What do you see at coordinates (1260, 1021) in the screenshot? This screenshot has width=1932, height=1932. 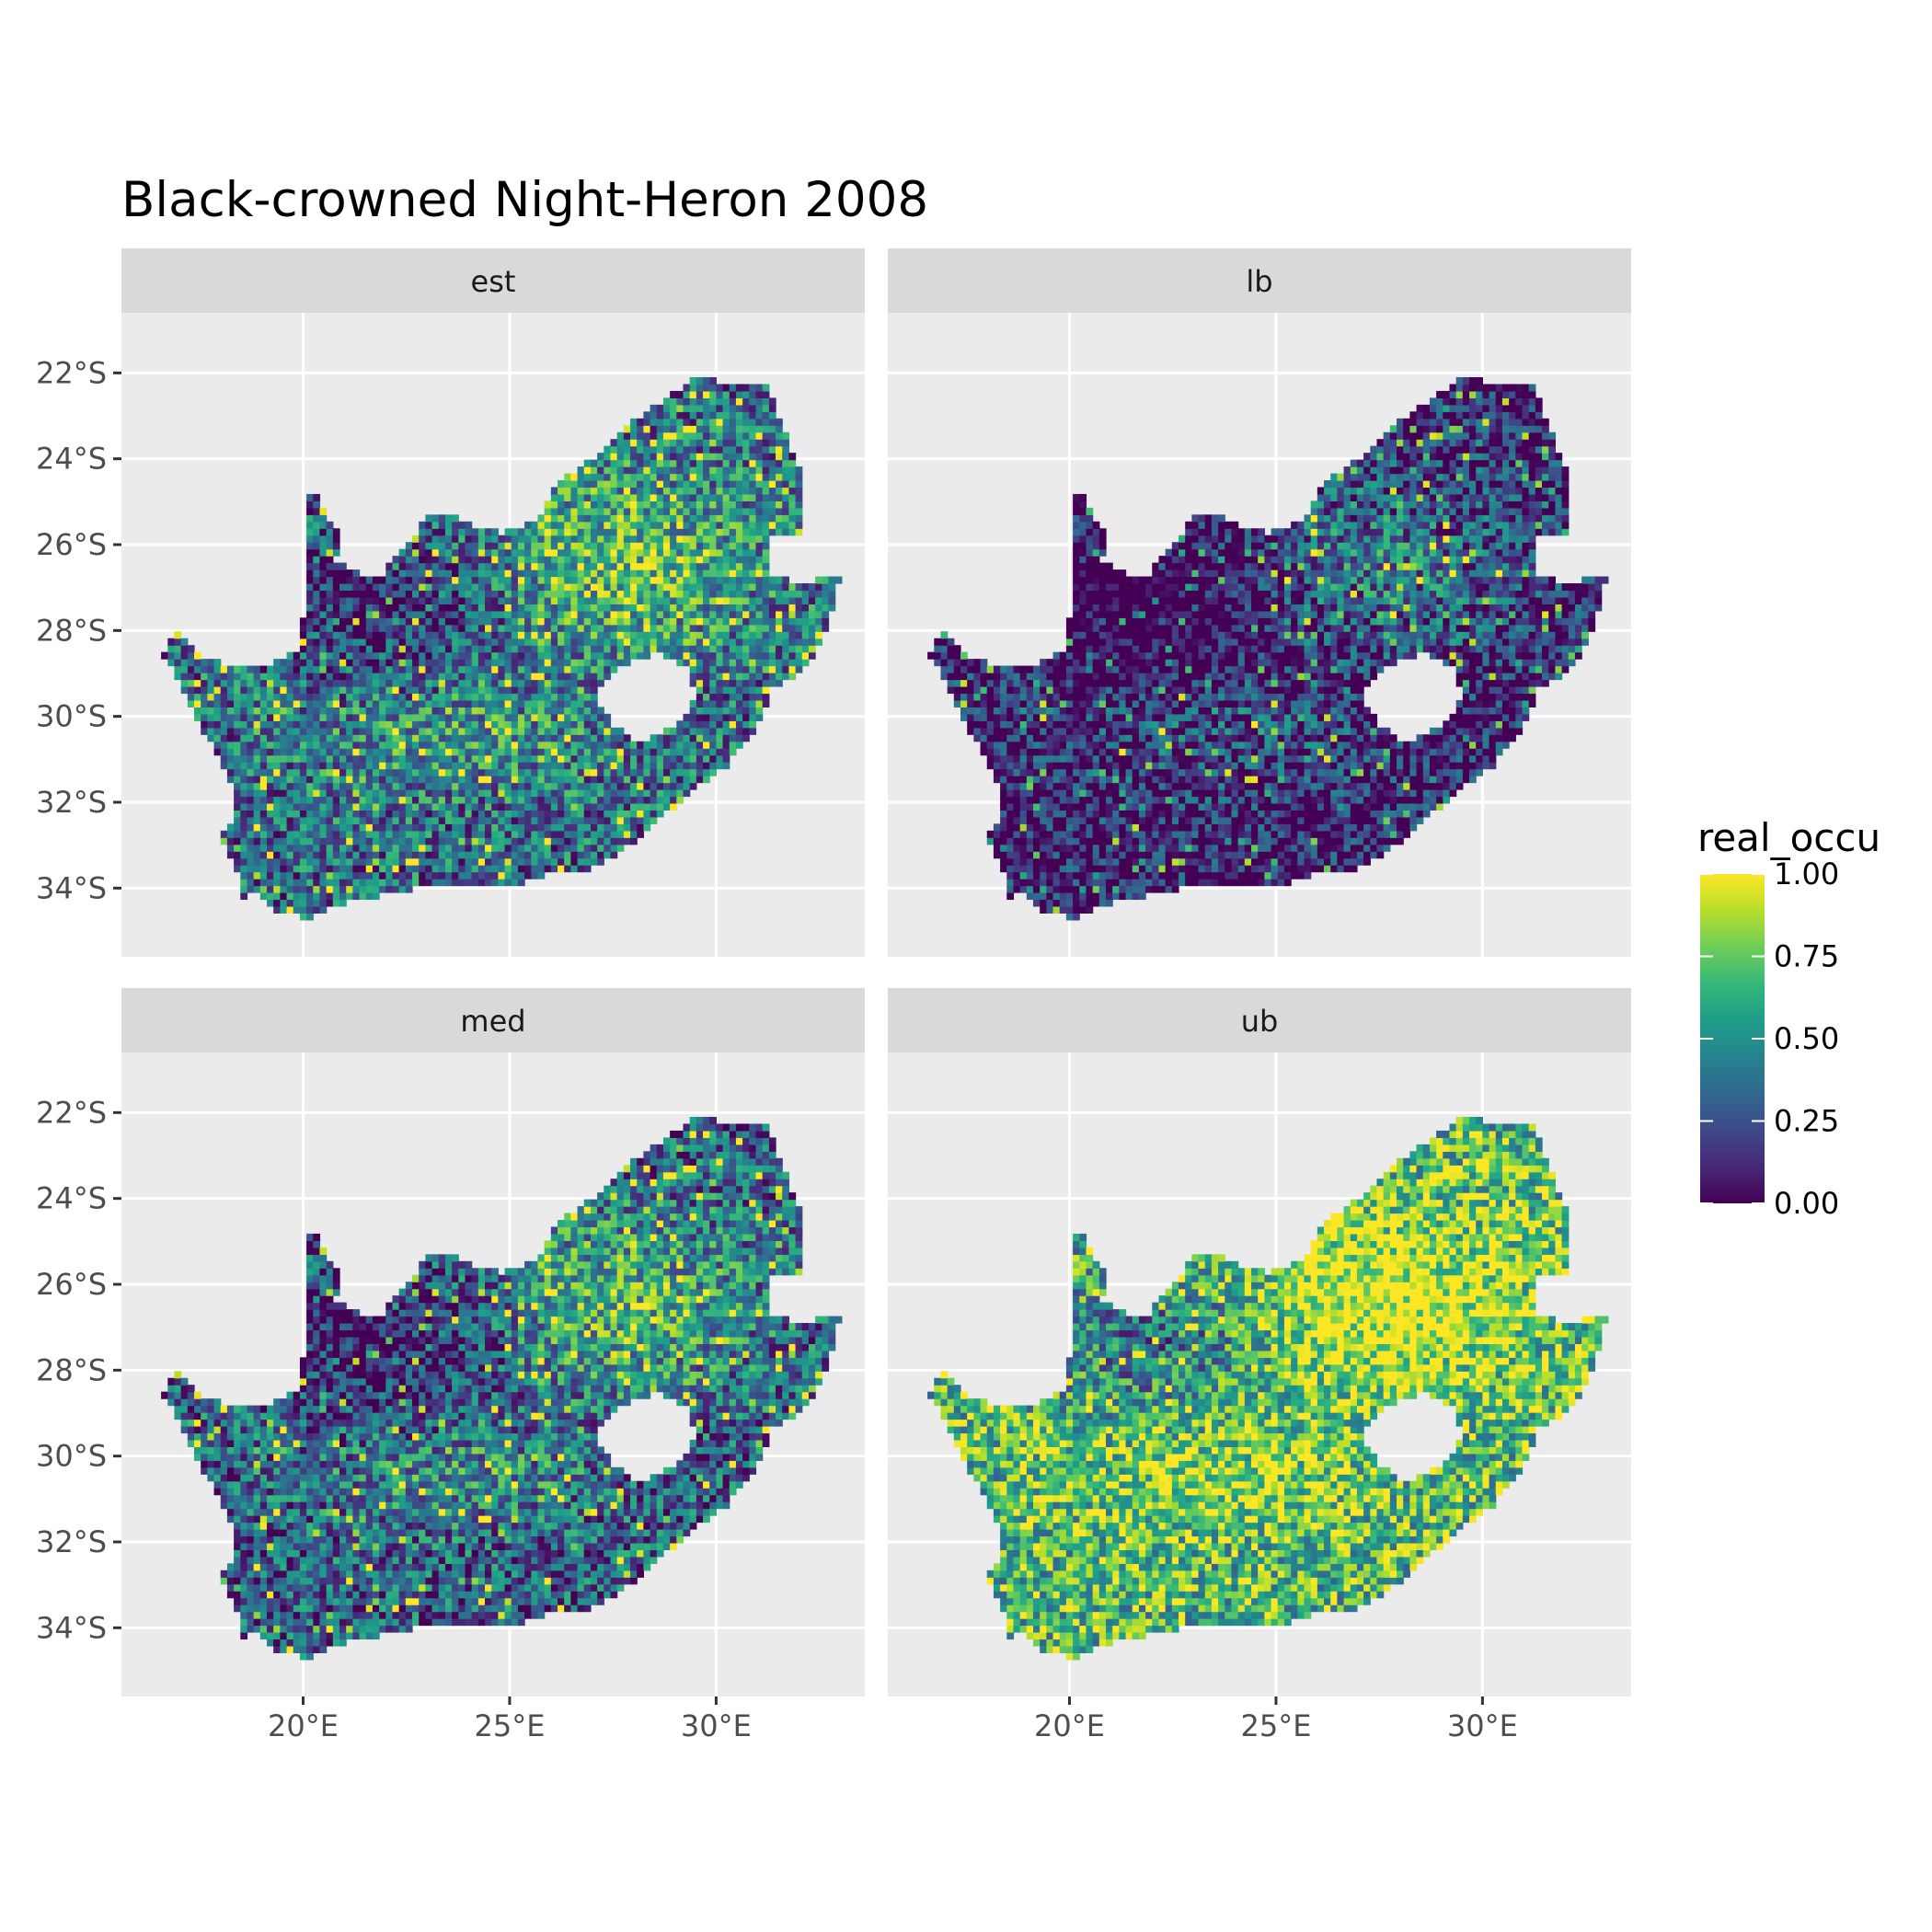 I see `facet-strip-label: ub` at bounding box center [1260, 1021].